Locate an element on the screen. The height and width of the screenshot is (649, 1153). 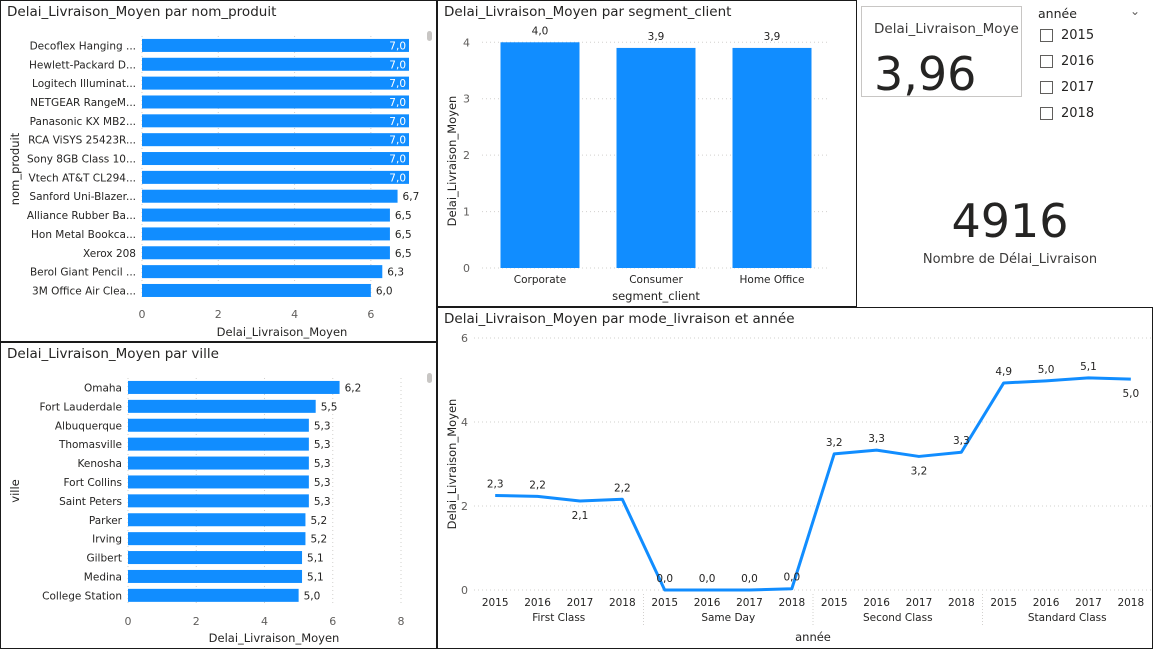
slicer-item-2018: 2018 is located at coordinates (1067, 113).